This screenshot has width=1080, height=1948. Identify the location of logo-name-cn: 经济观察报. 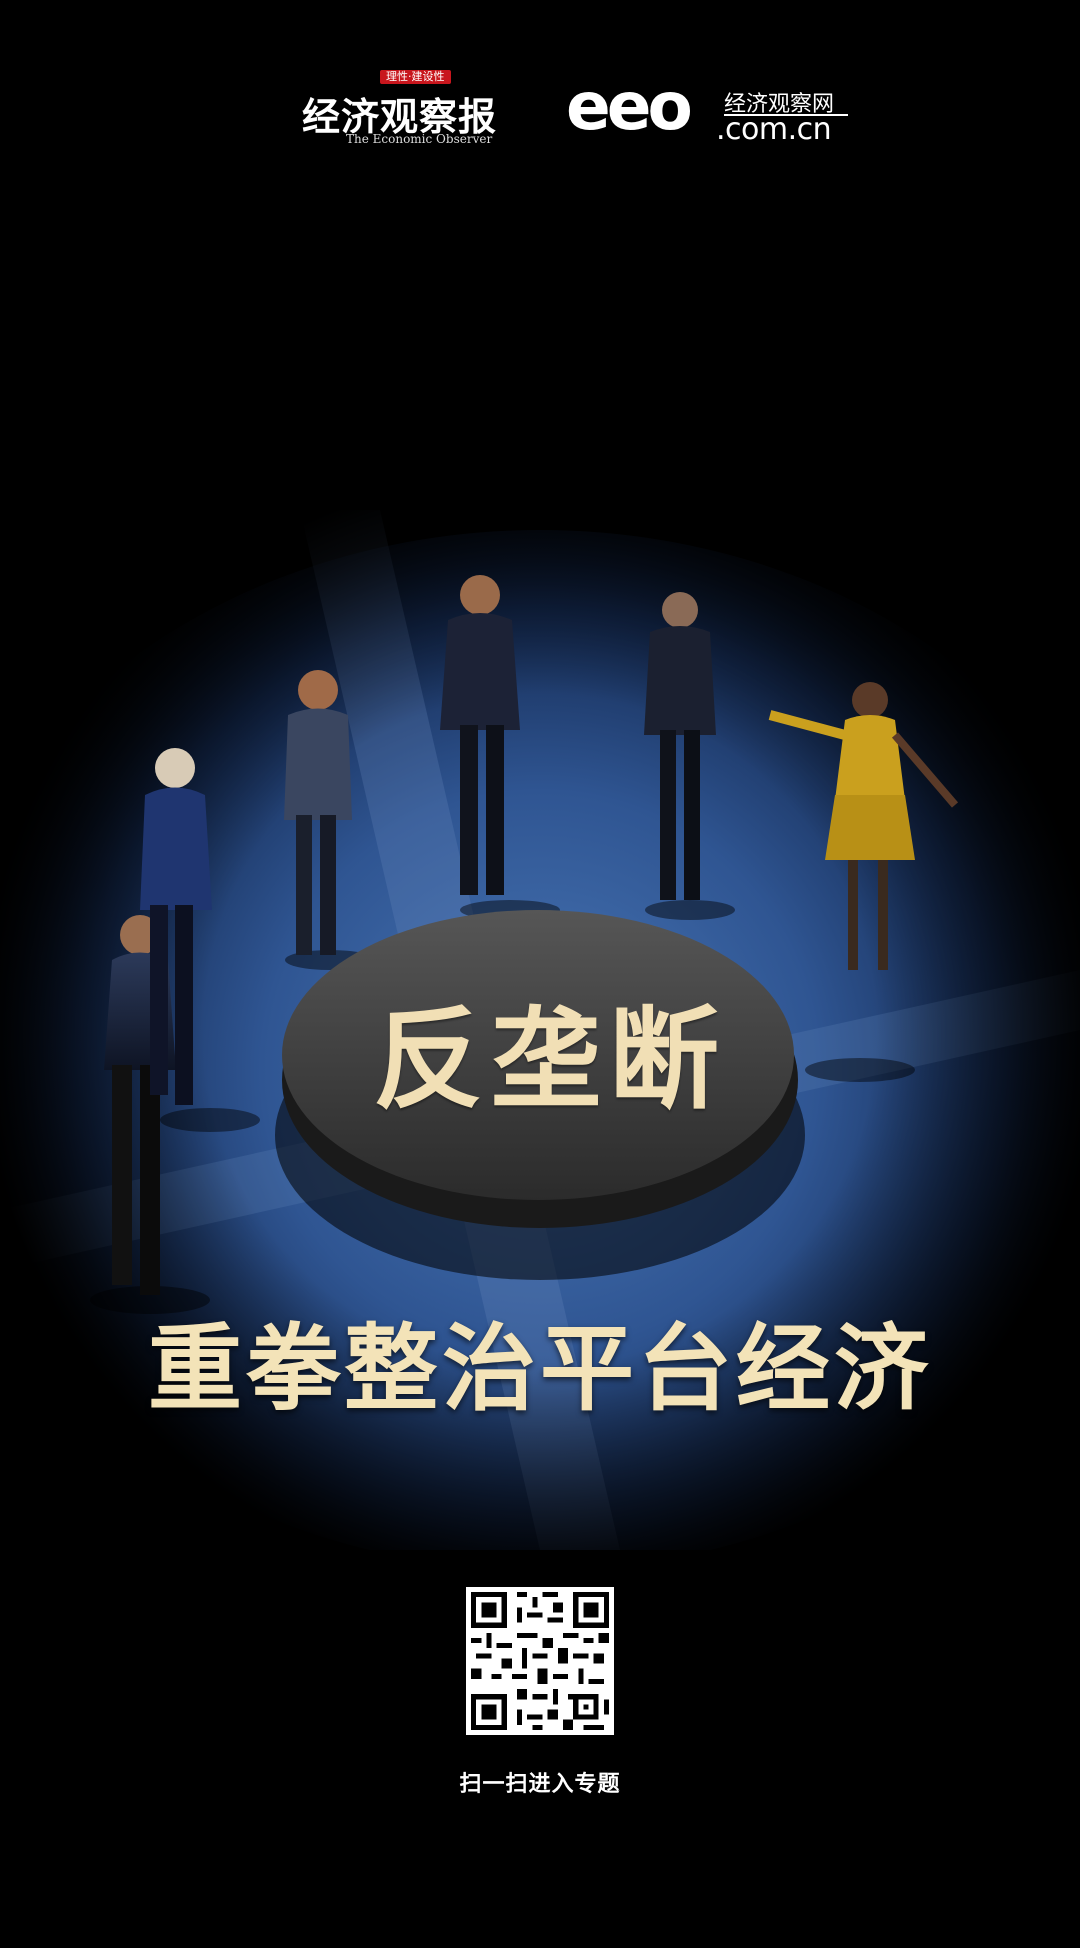
(400, 116).